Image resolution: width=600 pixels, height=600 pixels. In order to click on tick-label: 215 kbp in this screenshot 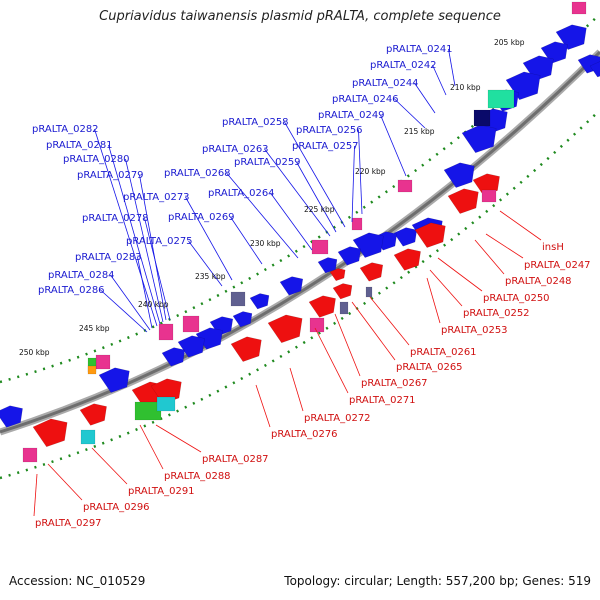, I will do `click(419, 131)`.